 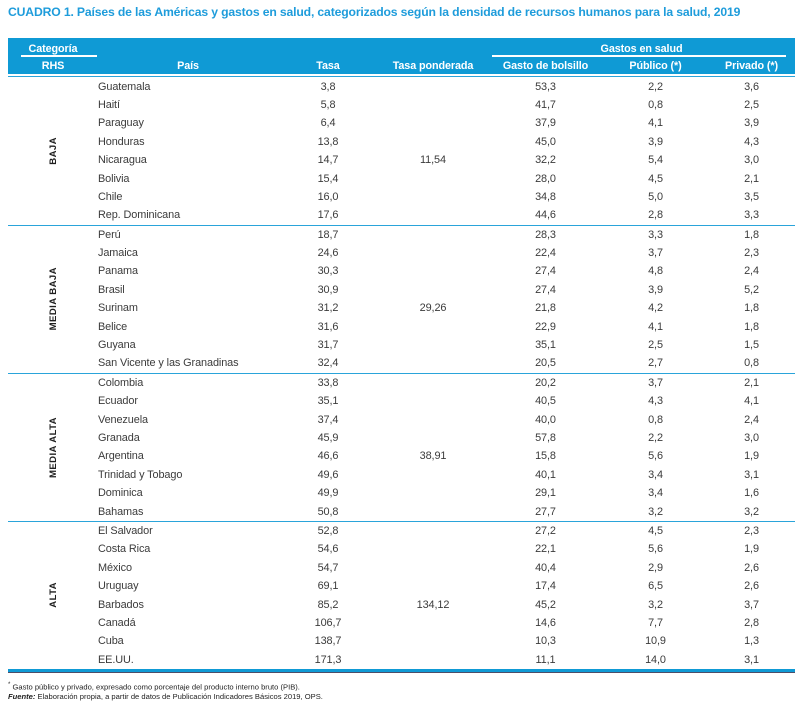 What do you see at coordinates (328, 363) in the screenshot?
I see `value-cell: 32,4` at bounding box center [328, 363].